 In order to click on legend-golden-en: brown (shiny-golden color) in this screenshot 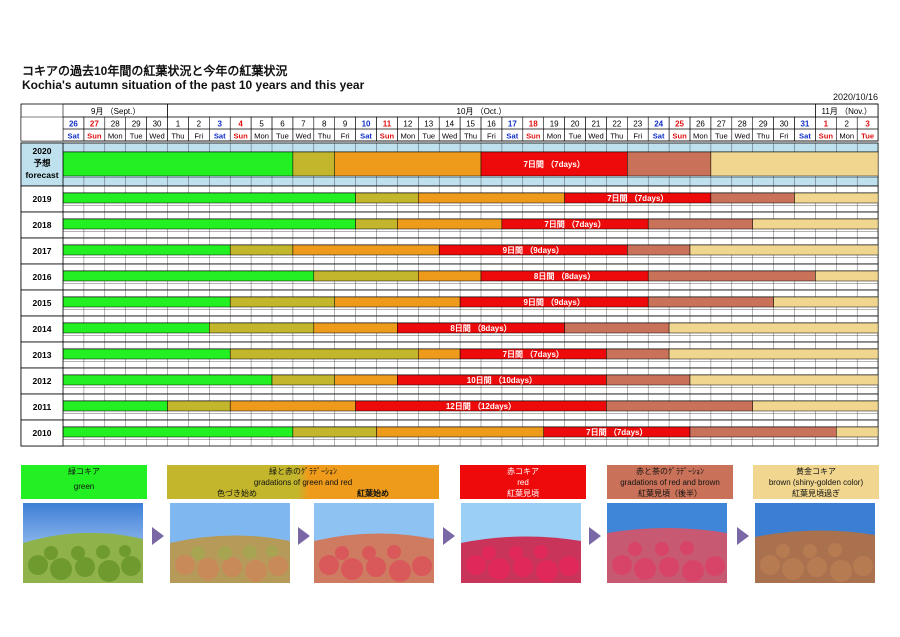, I will do `click(816, 482)`.